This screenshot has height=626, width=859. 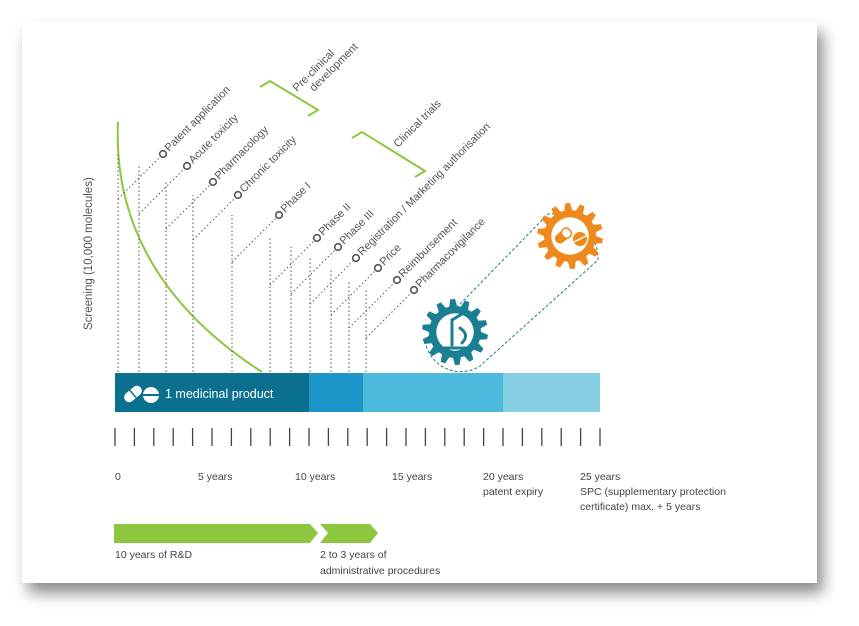 I want to click on screening-curve, so click(x=189, y=247).